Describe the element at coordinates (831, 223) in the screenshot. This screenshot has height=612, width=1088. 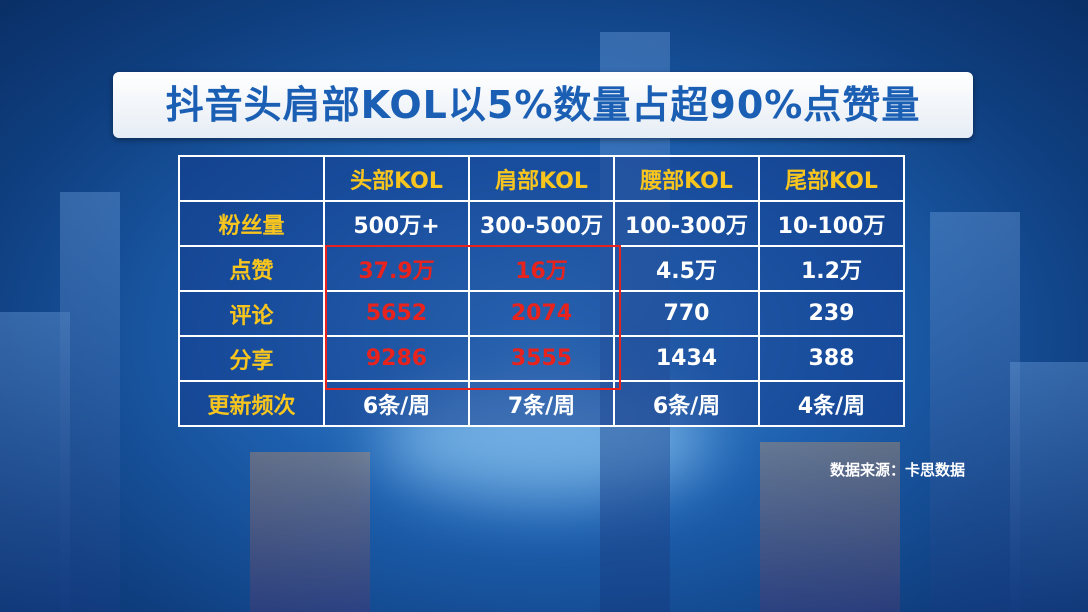
I see `cell: 10-100万` at that location.